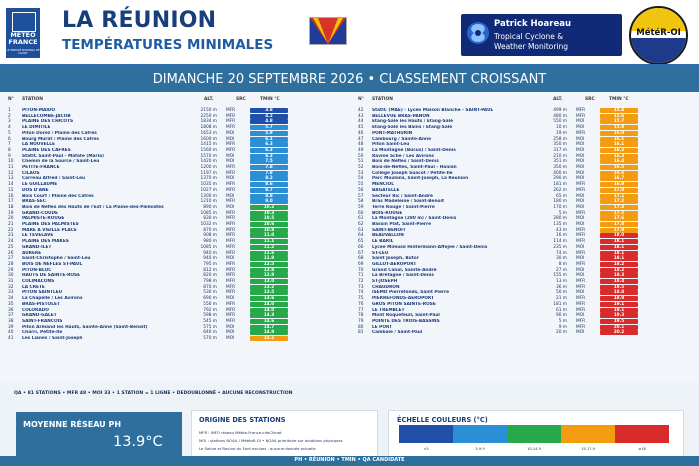 The width and height of the screenshot is (699, 466). What do you see at coordinates (11, 304) in the screenshot?
I see `row-rank: 35` at bounding box center [11, 304].